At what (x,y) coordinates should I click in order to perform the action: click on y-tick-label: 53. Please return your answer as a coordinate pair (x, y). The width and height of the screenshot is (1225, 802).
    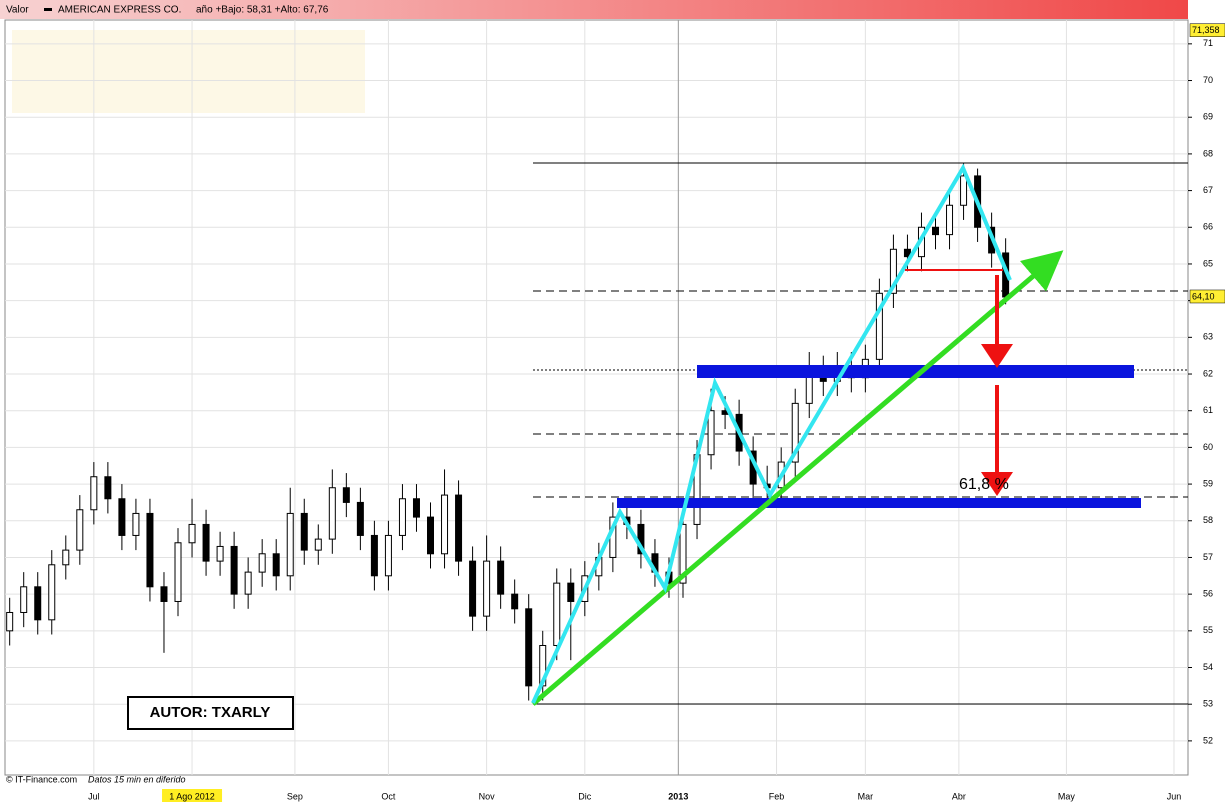
    Looking at the image, I should click on (1208, 704).